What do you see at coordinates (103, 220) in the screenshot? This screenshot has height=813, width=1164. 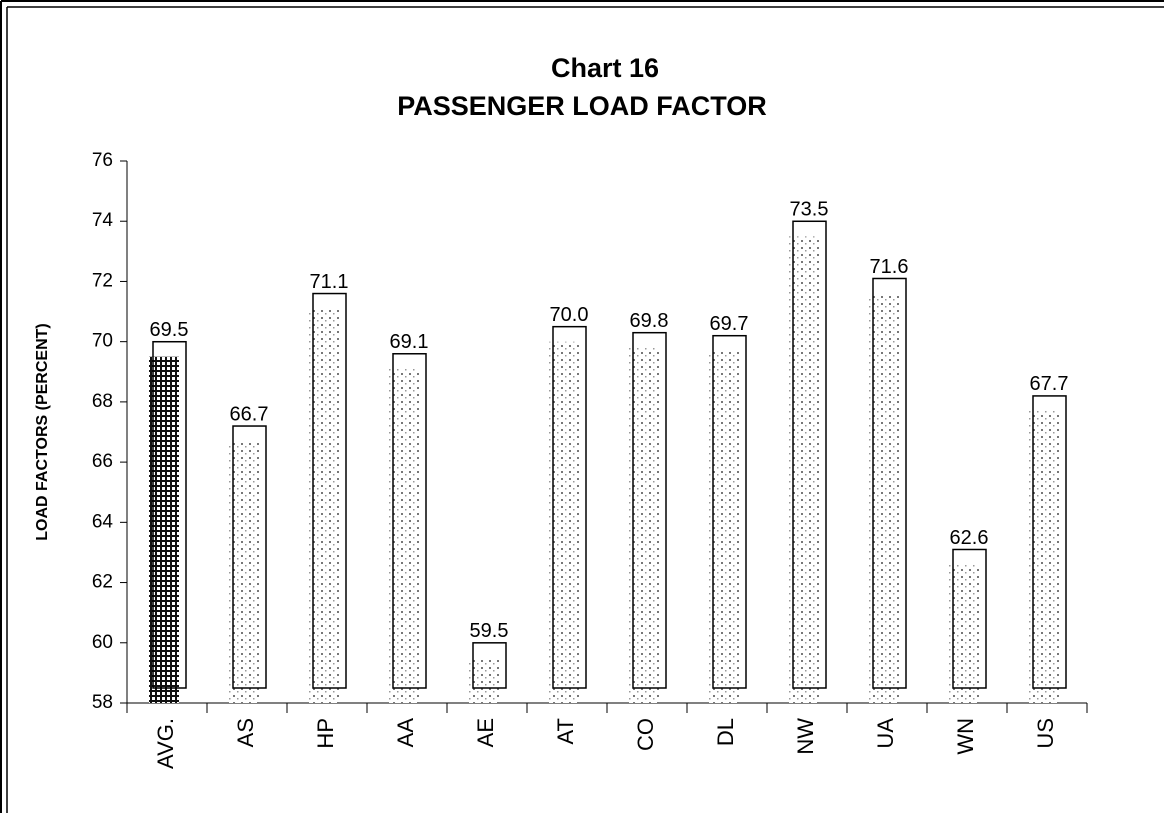 I see `y-tick-label: 74` at bounding box center [103, 220].